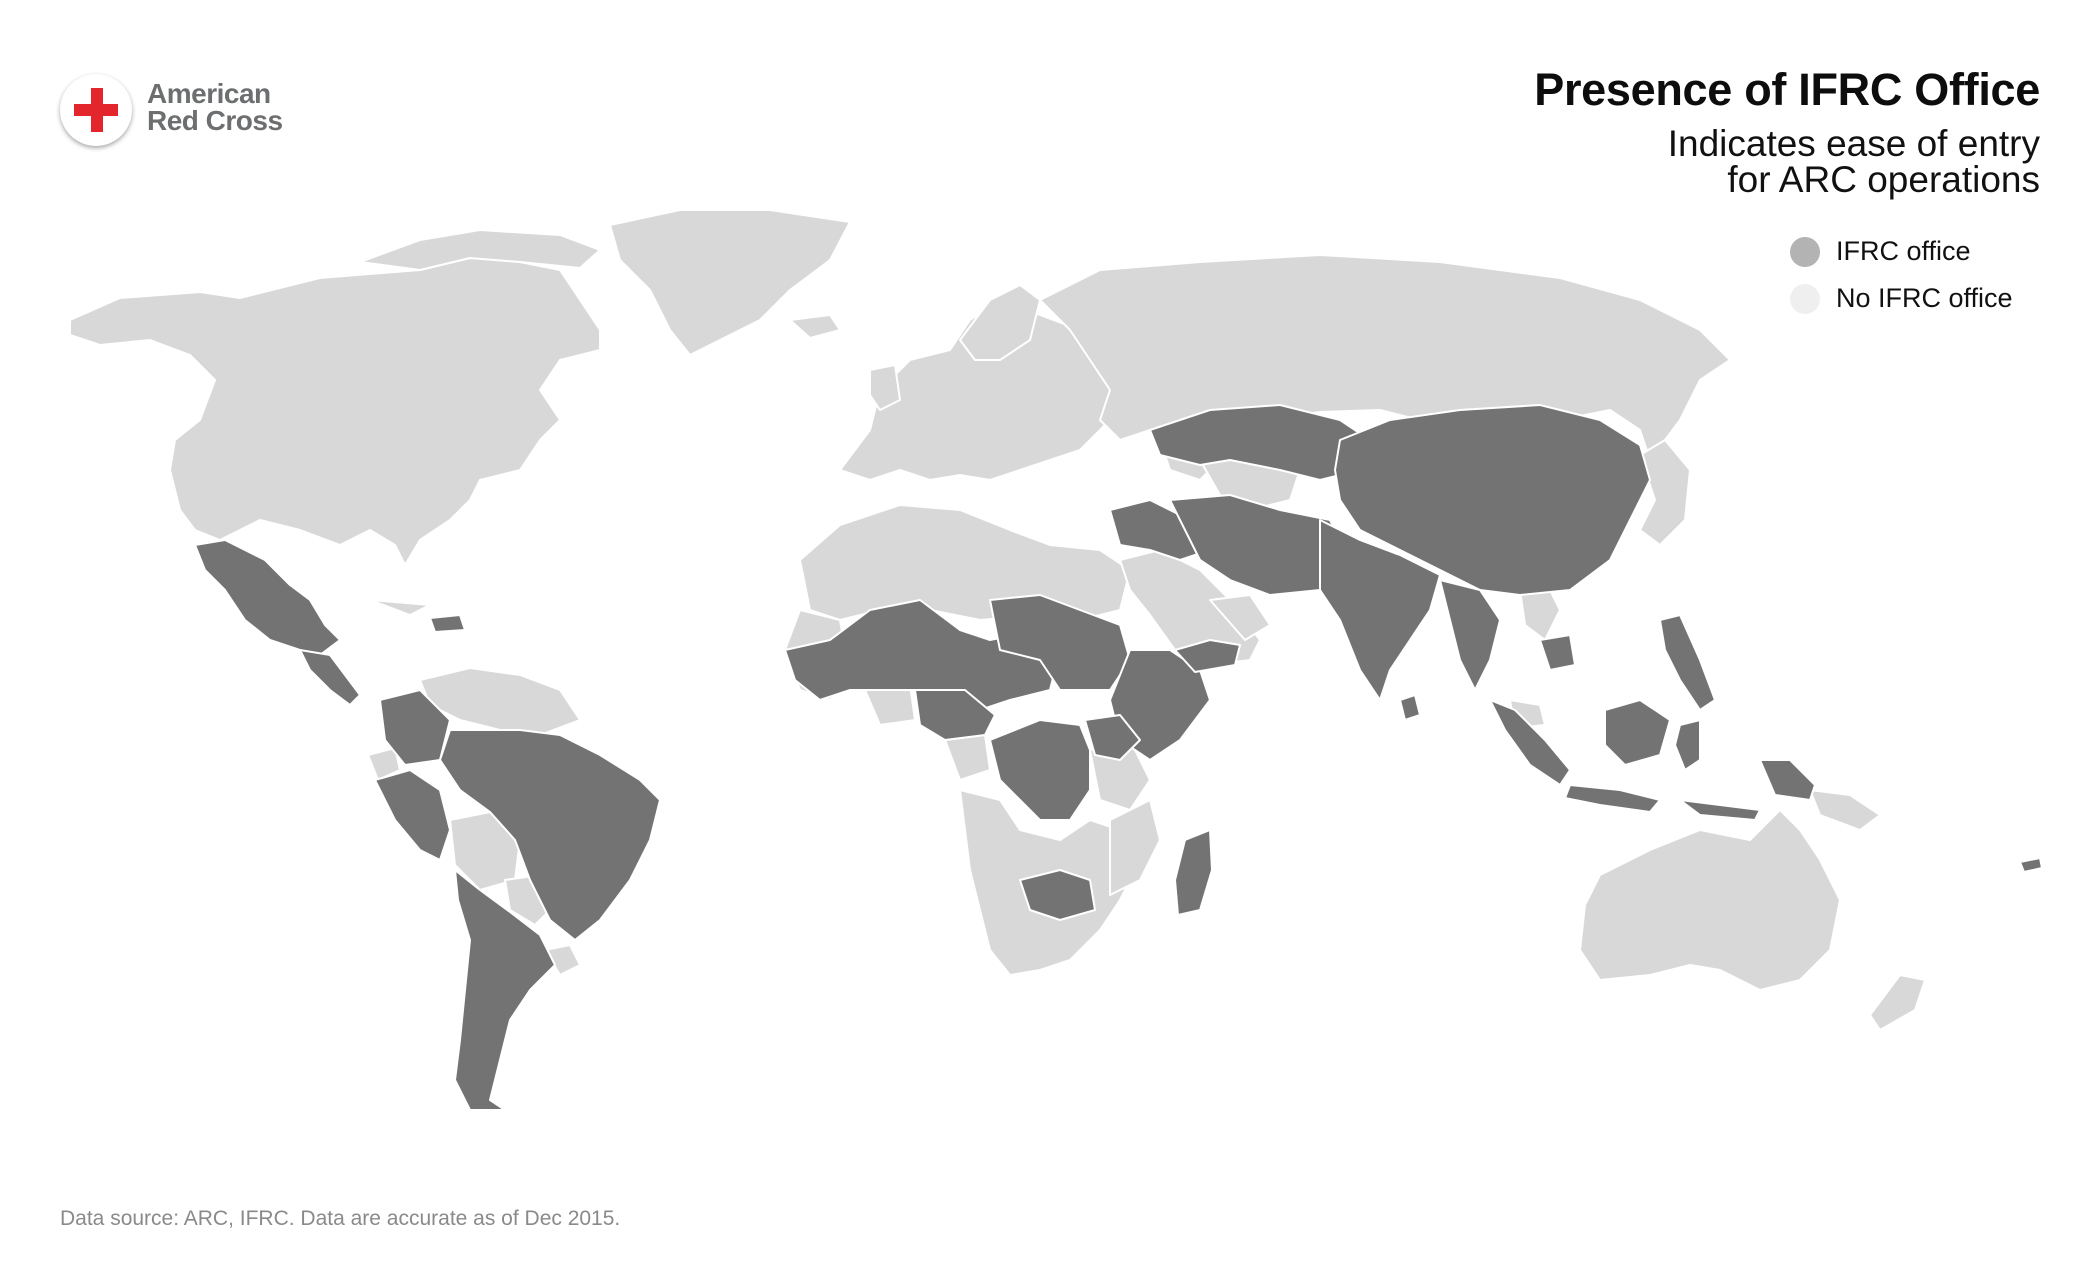  Describe the element at coordinates (1665, 492) in the screenshot. I see `region-japan-korea` at that location.